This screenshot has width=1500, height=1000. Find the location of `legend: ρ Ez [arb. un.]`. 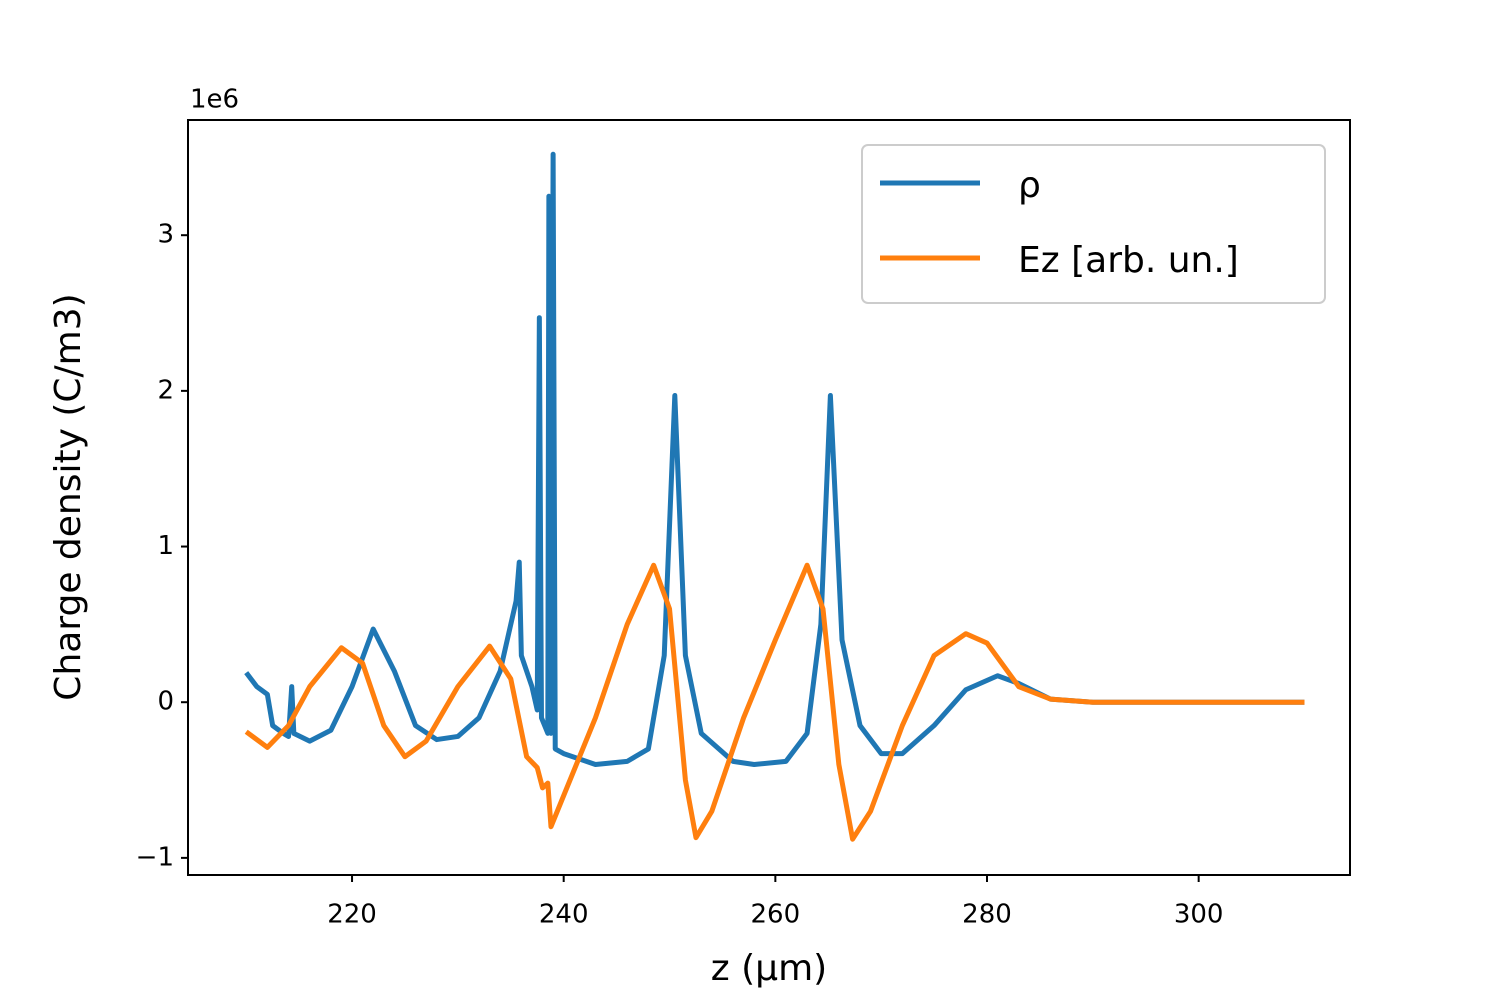

legend: ρ Ez [arb. un.] is located at coordinates (1093, 224).